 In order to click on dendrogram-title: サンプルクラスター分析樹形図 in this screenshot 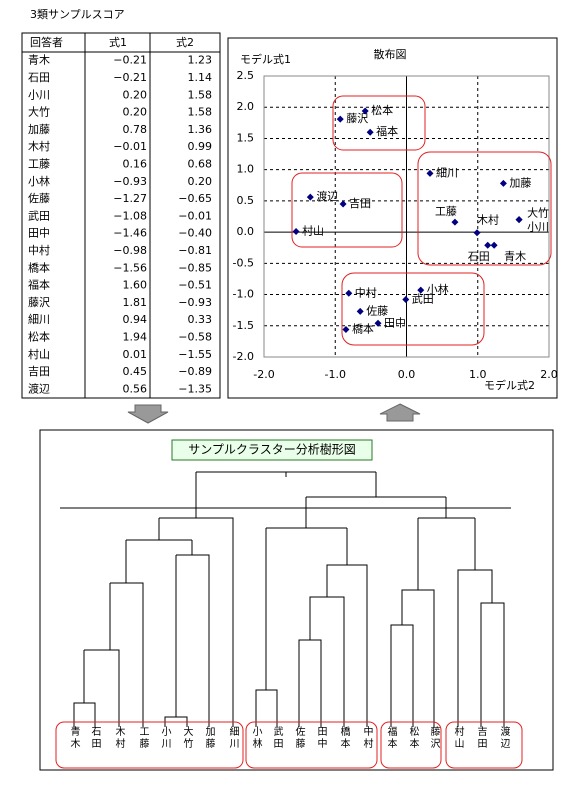, I will do `click(271, 450)`.